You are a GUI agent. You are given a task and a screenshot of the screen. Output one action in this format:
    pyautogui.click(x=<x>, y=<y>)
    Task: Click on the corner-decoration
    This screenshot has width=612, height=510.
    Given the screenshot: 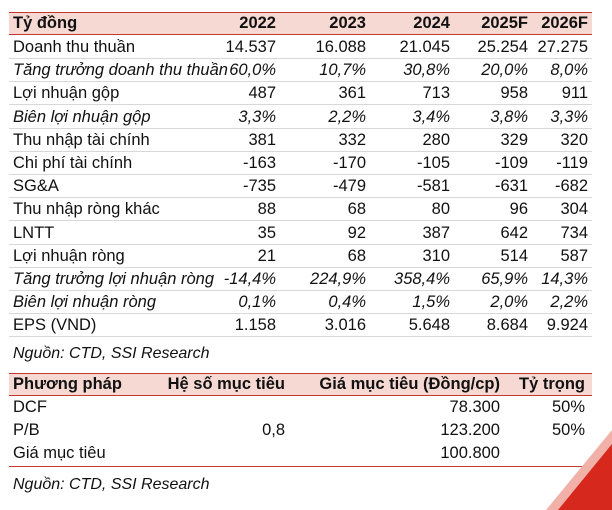 What is the action you would take?
    pyautogui.click(x=579, y=470)
    